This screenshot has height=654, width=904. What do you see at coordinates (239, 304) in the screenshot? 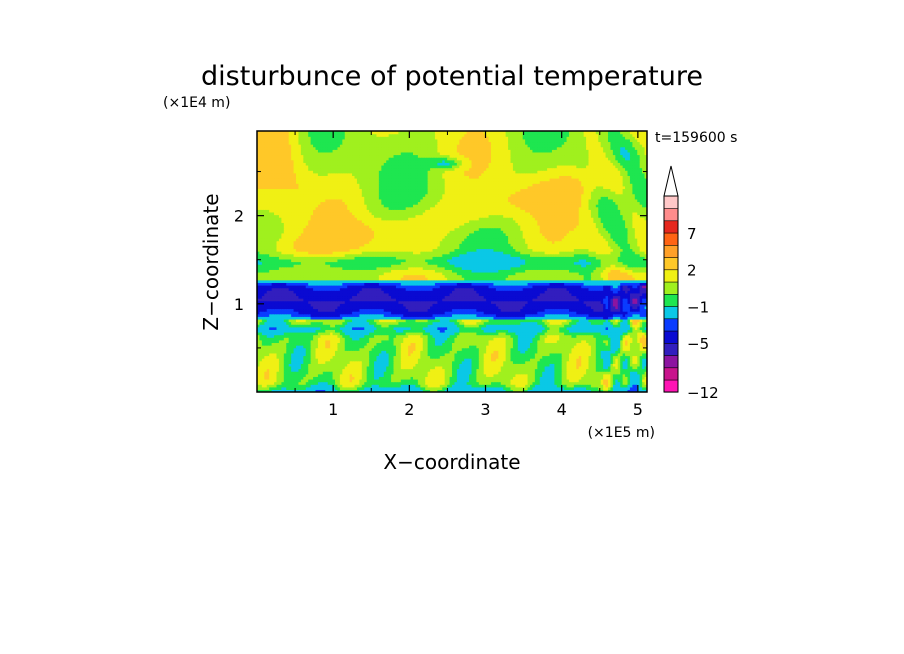
I see `y-tick-label-0: 1` at bounding box center [239, 304].